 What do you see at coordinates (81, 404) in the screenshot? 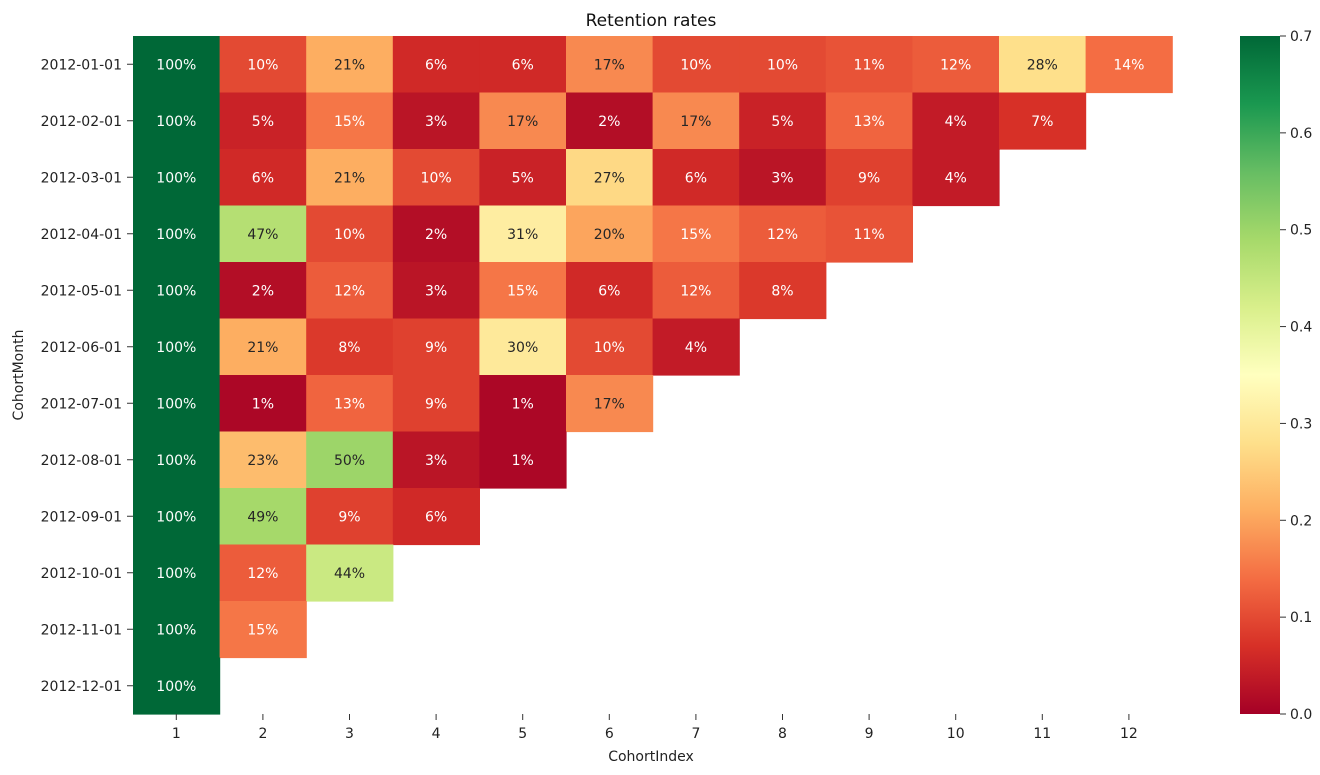
I see `y-tick-label: 2012-07-01` at bounding box center [81, 404].